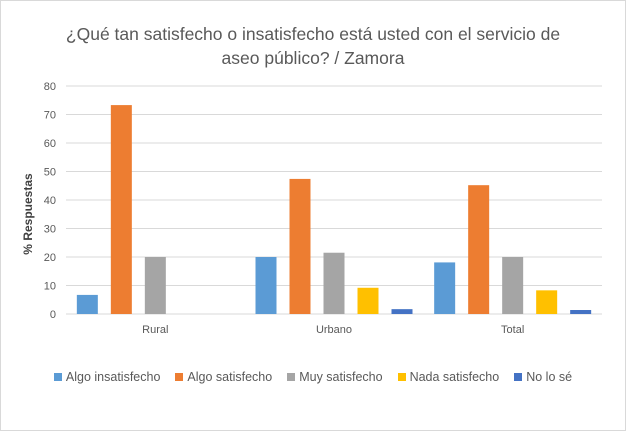 The height and width of the screenshot is (431, 626). I want to click on legend-item: Algo insatisfecho, so click(107, 377).